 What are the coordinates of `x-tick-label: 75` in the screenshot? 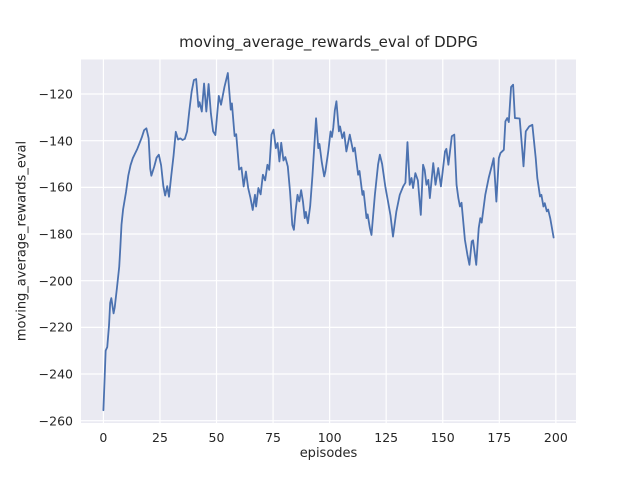 It's located at (273, 437).